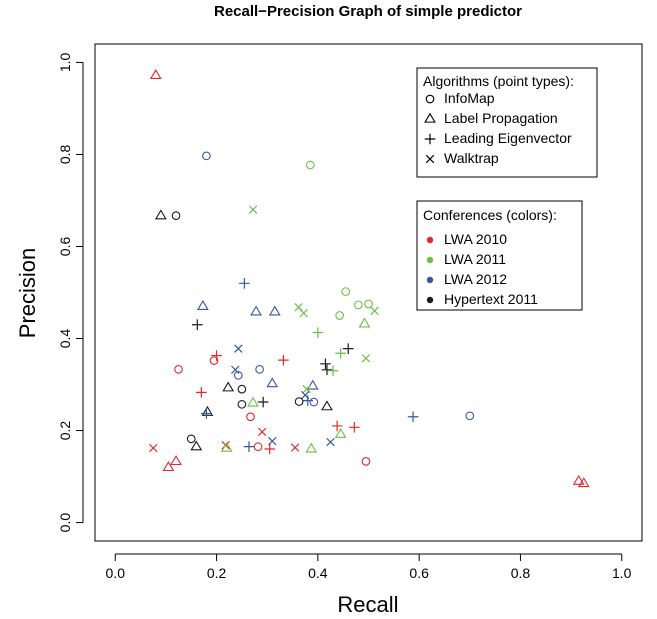 The image size is (657, 619). What do you see at coordinates (482, 269) in the screenshot?
I see `color-legend-items: LWA 2010 LWA 2011 LWA 2012 Hypertext 2011` at bounding box center [482, 269].